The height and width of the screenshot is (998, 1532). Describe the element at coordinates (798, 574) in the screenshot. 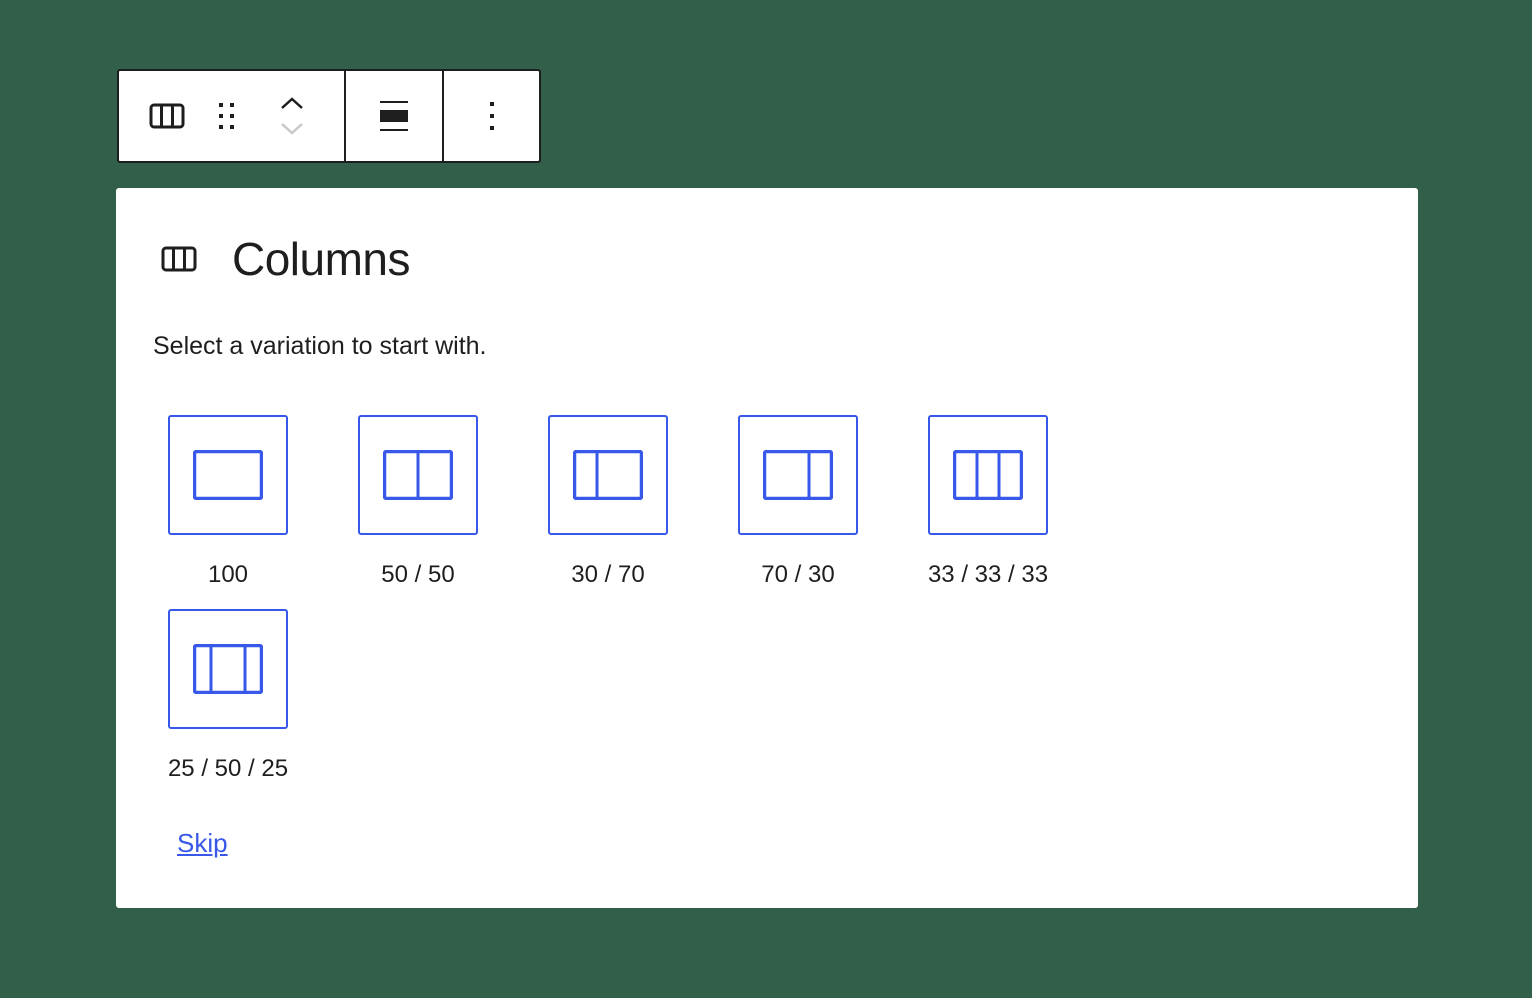

I see `variation-label: 70 / 30` at that location.